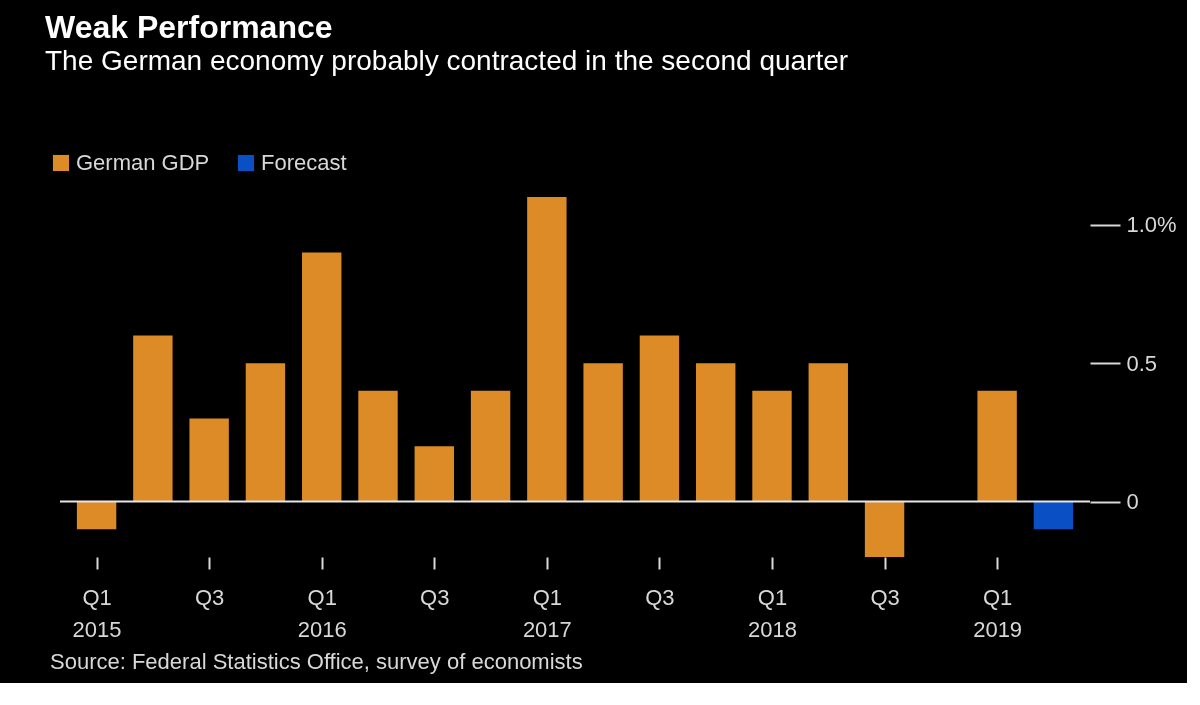  I want to click on legend-label: Forecast, so click(304, 162).